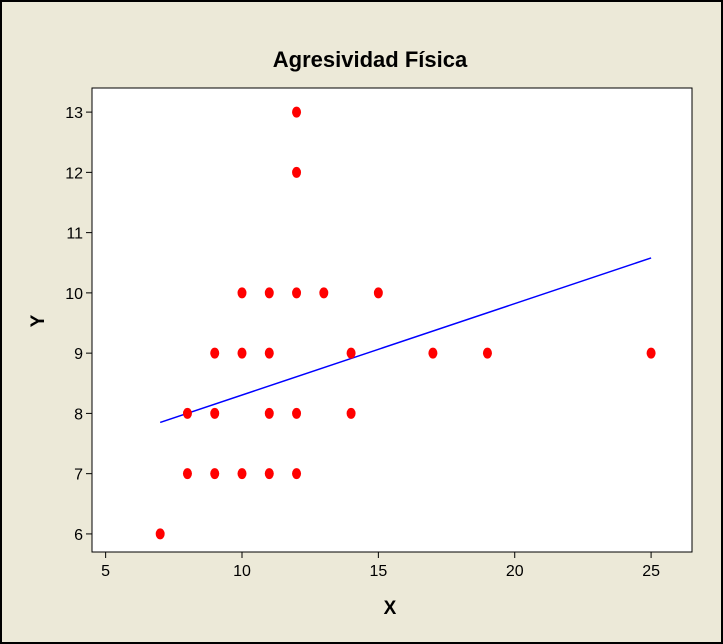 The width and height of the screenshot is (723, 644). Describe the element at coordinates (78, 535) in the screenshot. I see `y-tick-label: 6` at that location.